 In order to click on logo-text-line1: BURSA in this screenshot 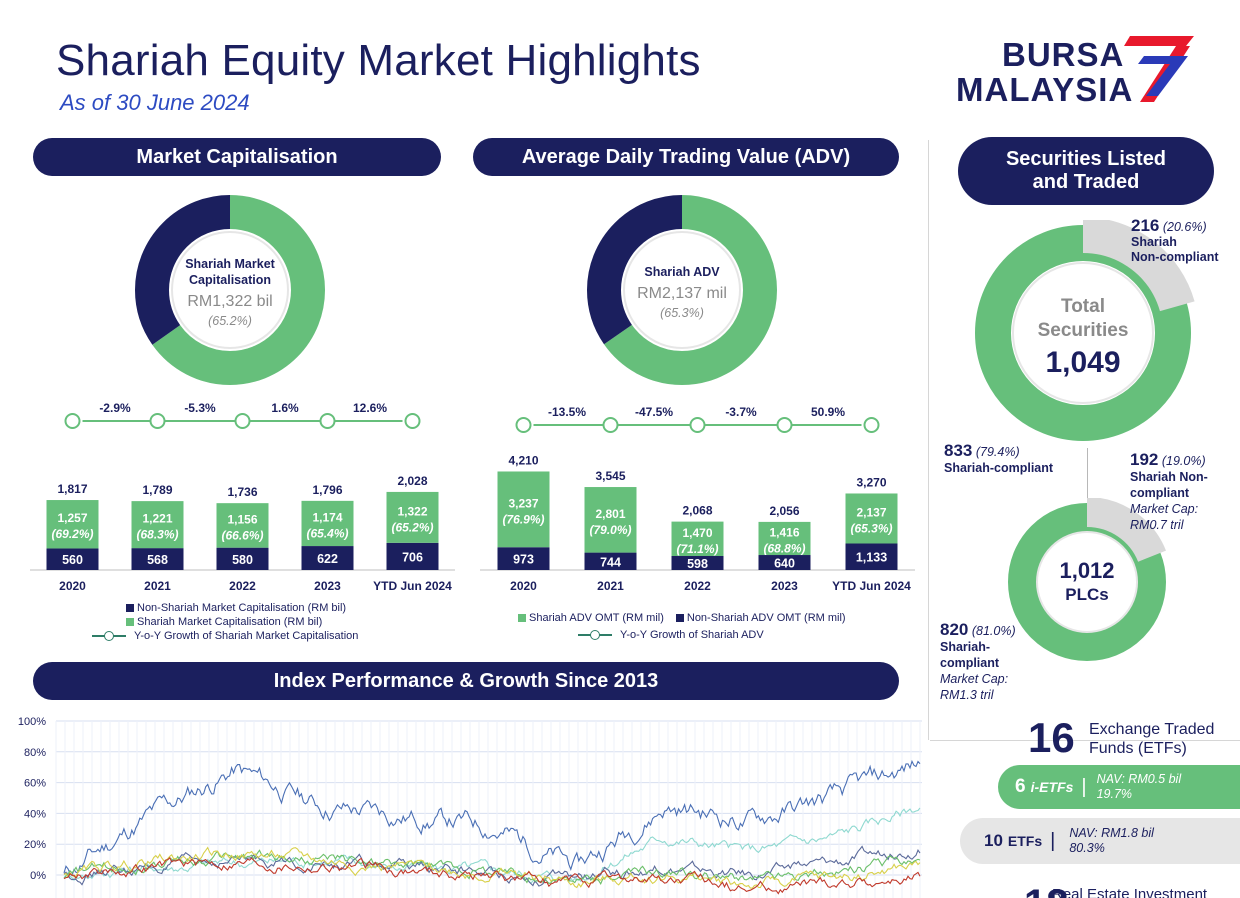, I will do `click(1063, 54)`.